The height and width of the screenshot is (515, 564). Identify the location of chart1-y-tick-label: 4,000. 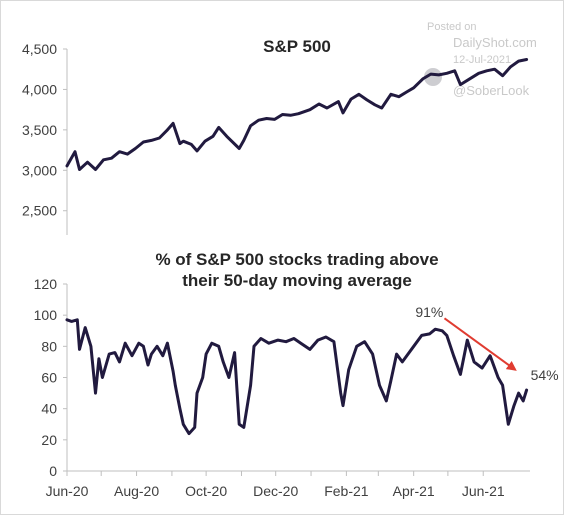
(39, 89).